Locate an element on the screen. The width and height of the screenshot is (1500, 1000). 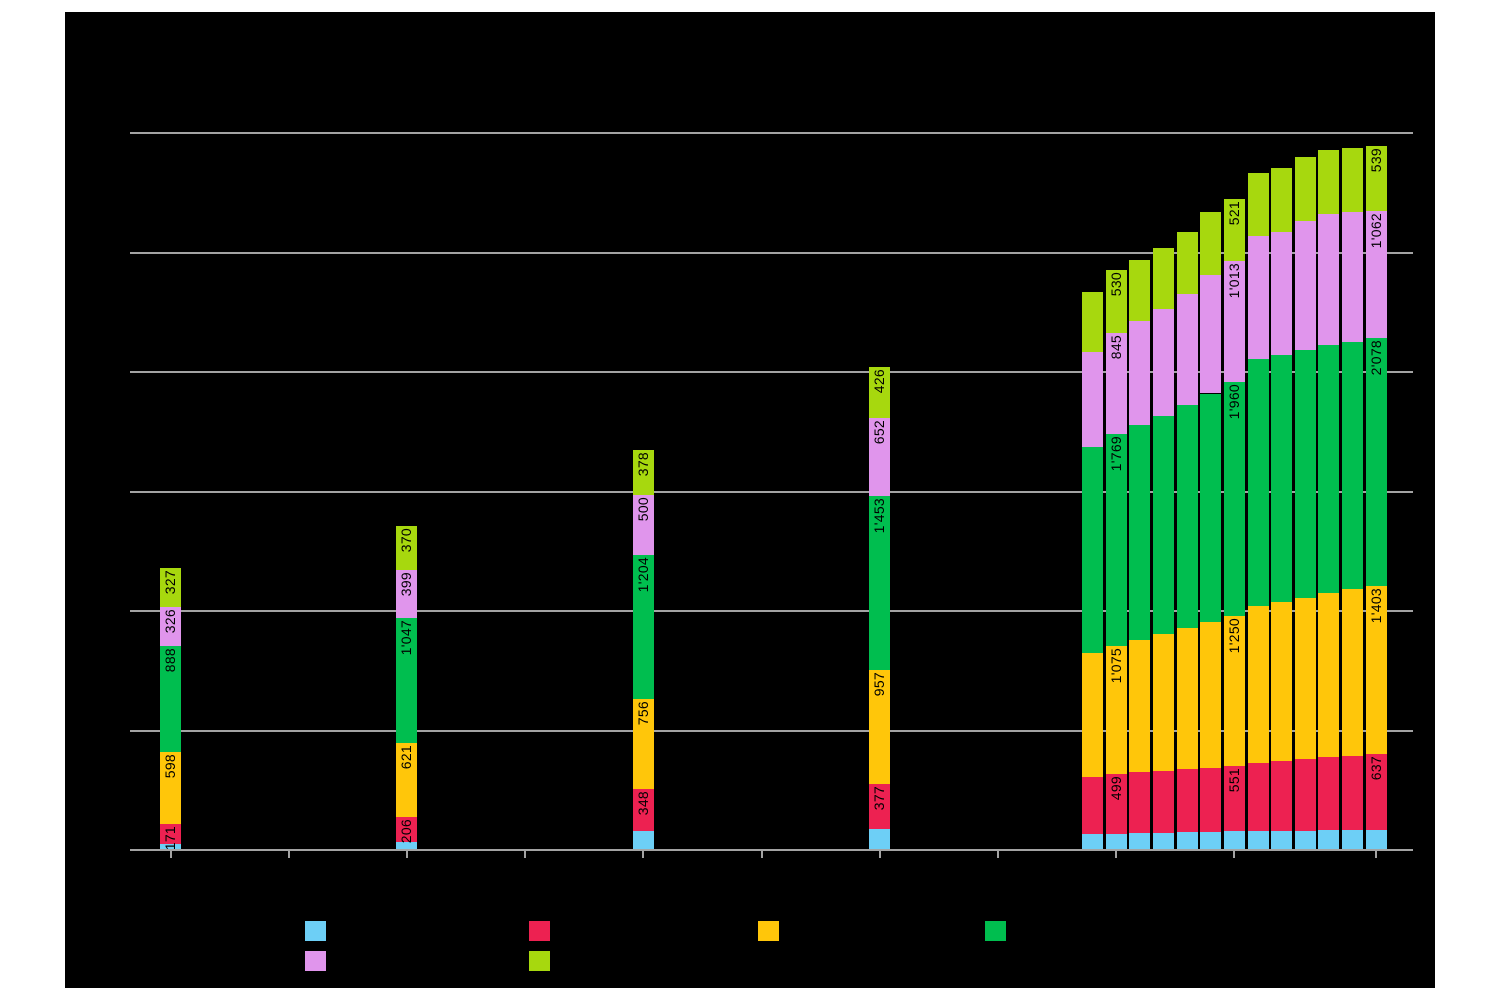
legend-swatch-sky-blue is located at coordinates (315, 931).